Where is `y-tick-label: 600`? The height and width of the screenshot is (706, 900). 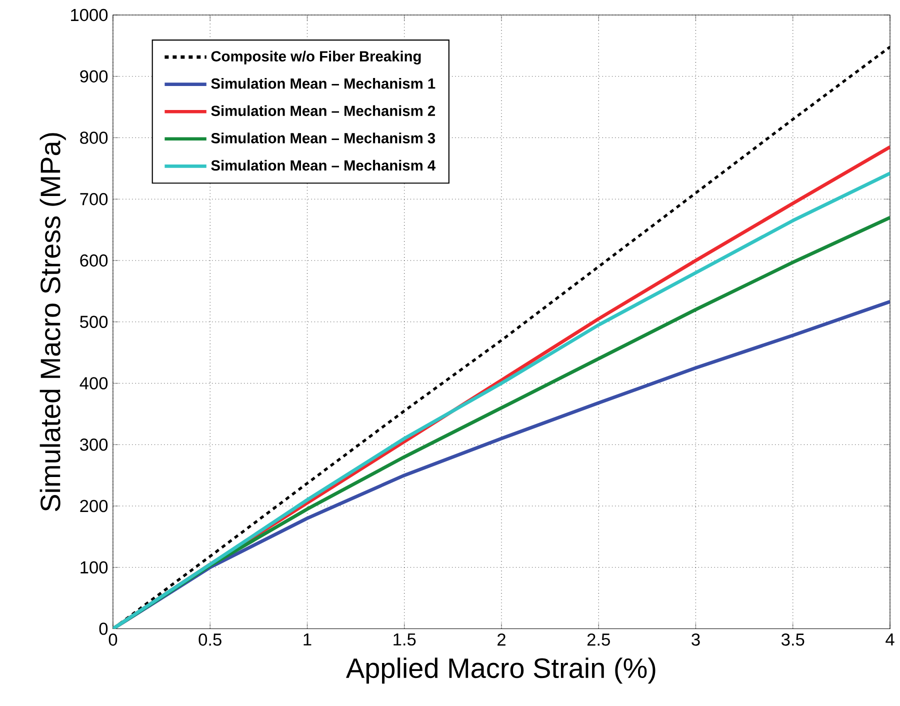
y-tick-label: 600 is located at coordinates (94, 260).